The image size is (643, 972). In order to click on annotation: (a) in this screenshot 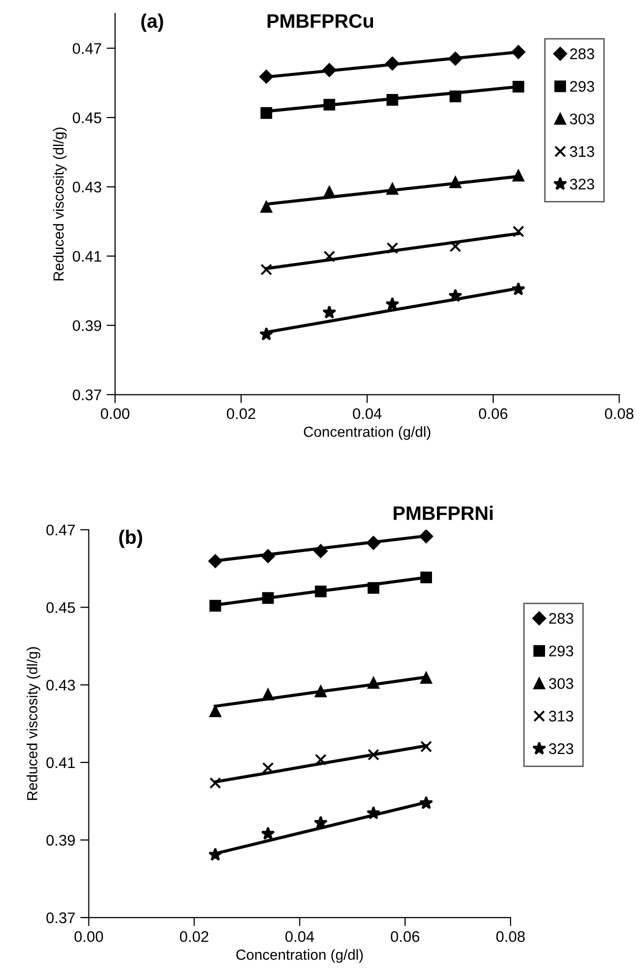, I will do `click(152, 23)`.